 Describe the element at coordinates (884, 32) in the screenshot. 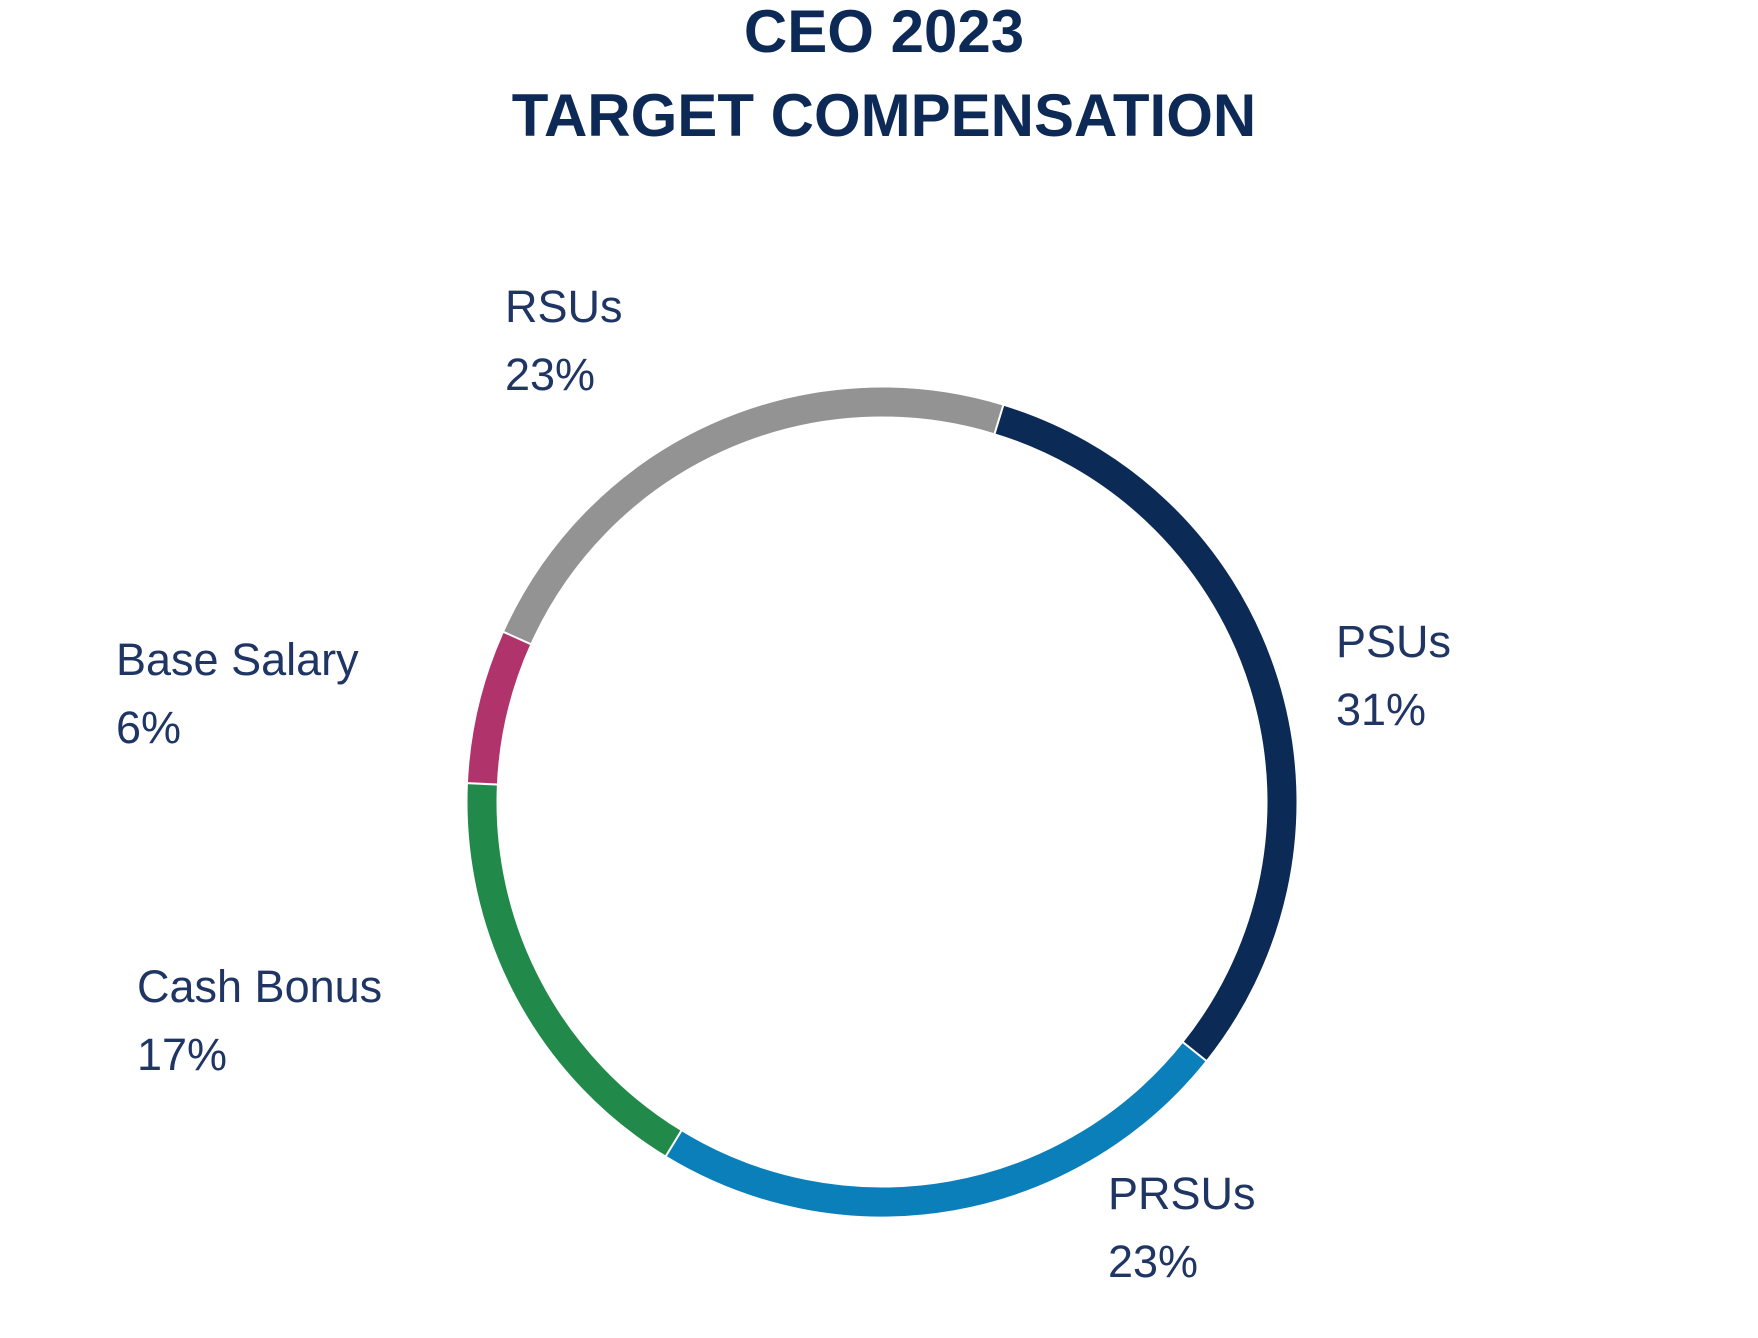

I see `chart-title: CEO 2023` at that location.